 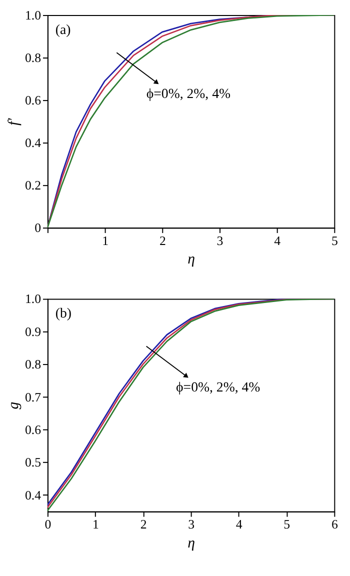 What do you see at coordinates (33, 463) in the screenshot?
I see `y-tick-label: 0.5` at bounding box center [33, 463].